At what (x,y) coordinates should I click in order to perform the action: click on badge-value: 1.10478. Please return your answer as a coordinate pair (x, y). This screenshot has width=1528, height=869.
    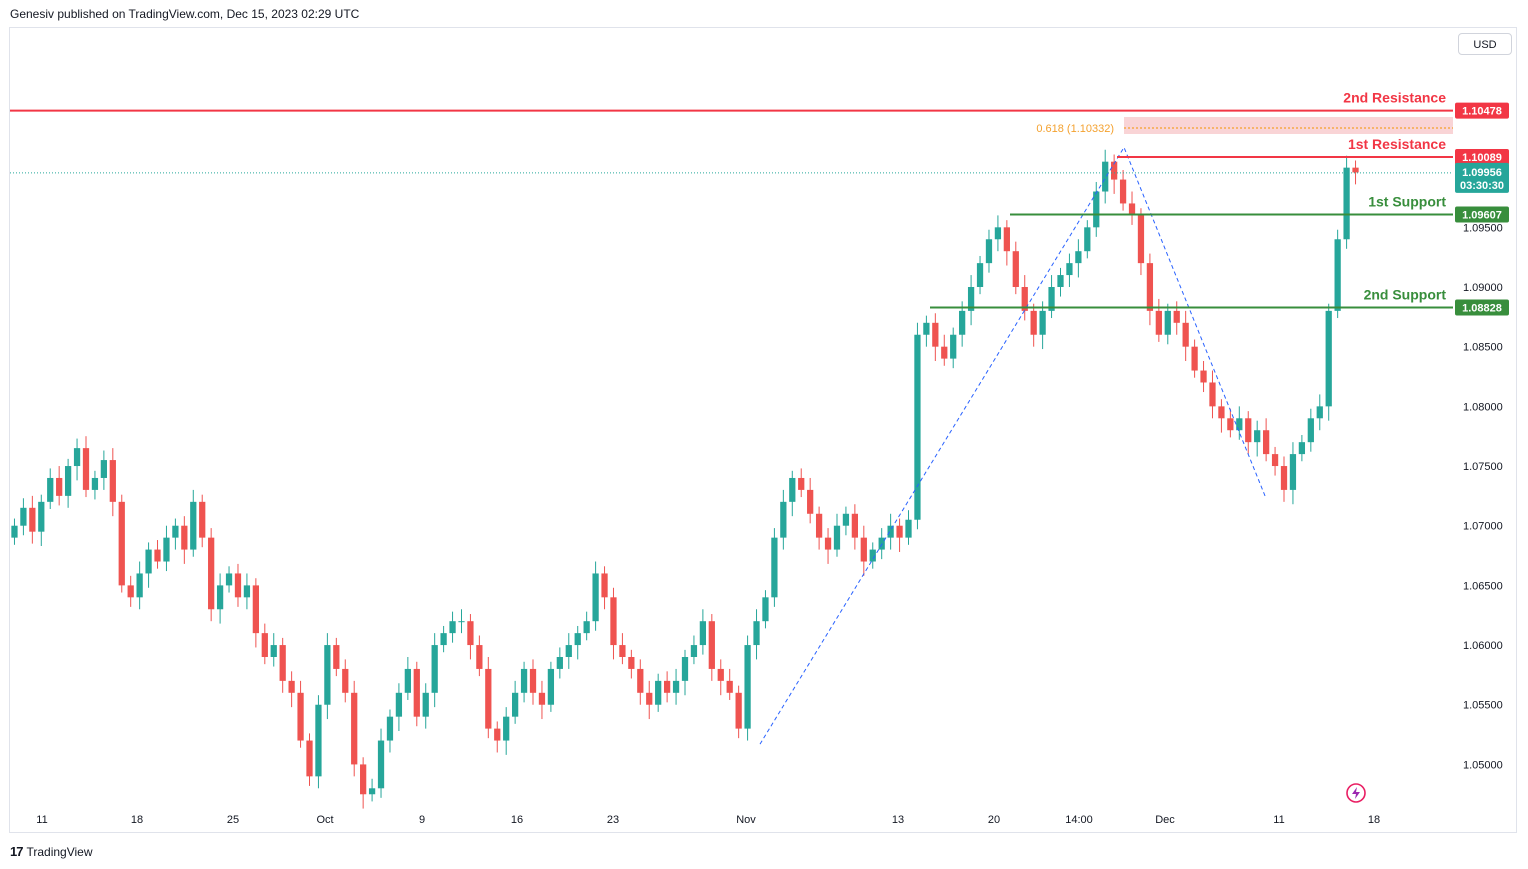
    Looking at the image, I should click on (1482, 112).